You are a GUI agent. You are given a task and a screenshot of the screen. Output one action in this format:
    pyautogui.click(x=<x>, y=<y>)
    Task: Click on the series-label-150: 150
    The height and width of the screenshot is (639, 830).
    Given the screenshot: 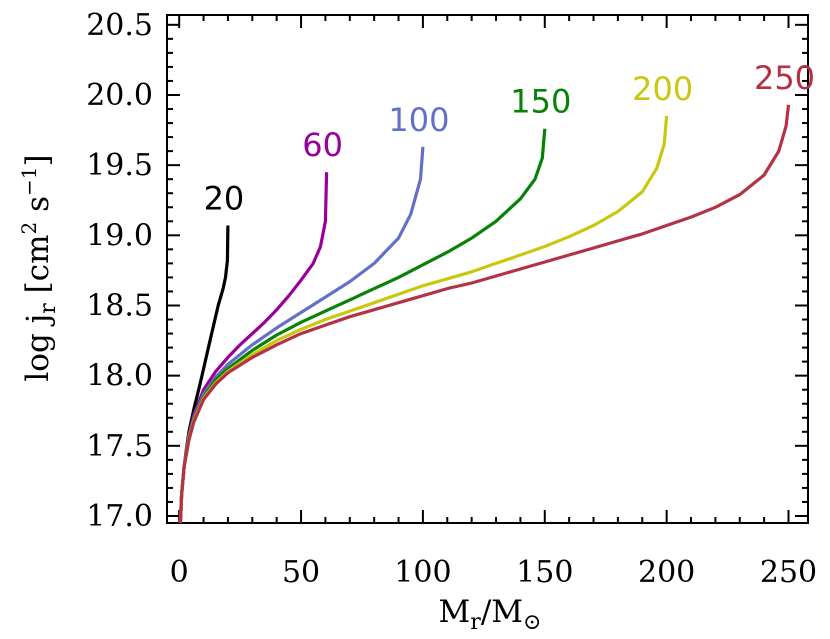 What is the action you would take?
    pyautogui.click(x=540, y=102)
    